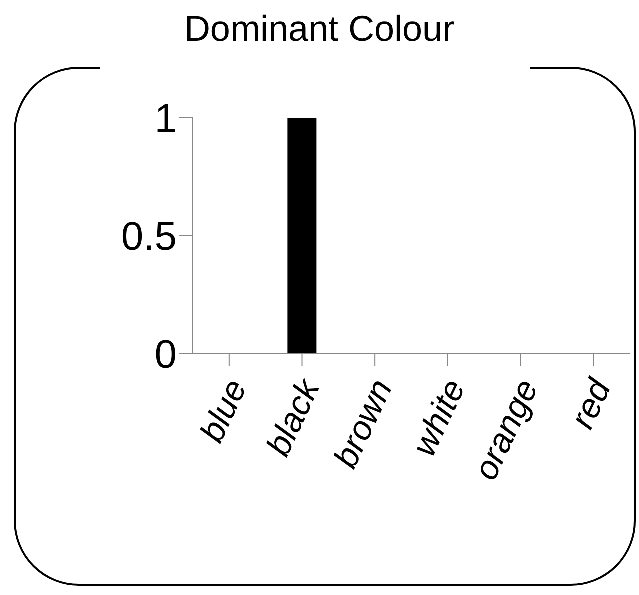 The image size is (639, 595). What do you see at coordinates (592, 403) in the screenshot?
I see `x-tick-label: red` at bounding box center [592, 403].